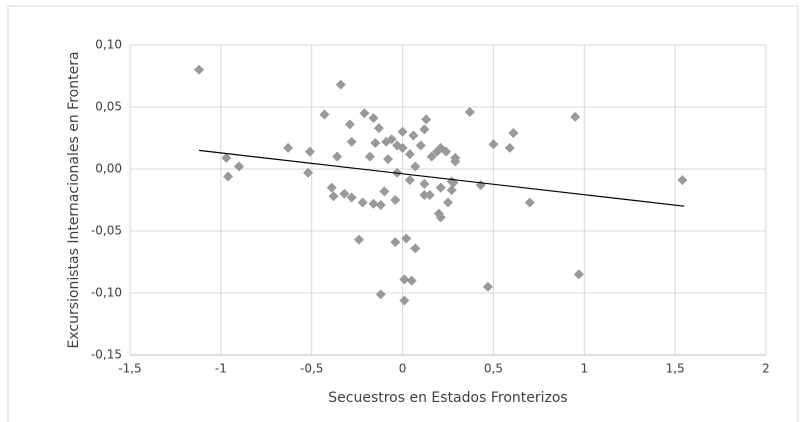  What do you see at coordinates (311, 369) in the screenshot?
I see `x-tick-label: -0,5` at bounding box center [311, 369].